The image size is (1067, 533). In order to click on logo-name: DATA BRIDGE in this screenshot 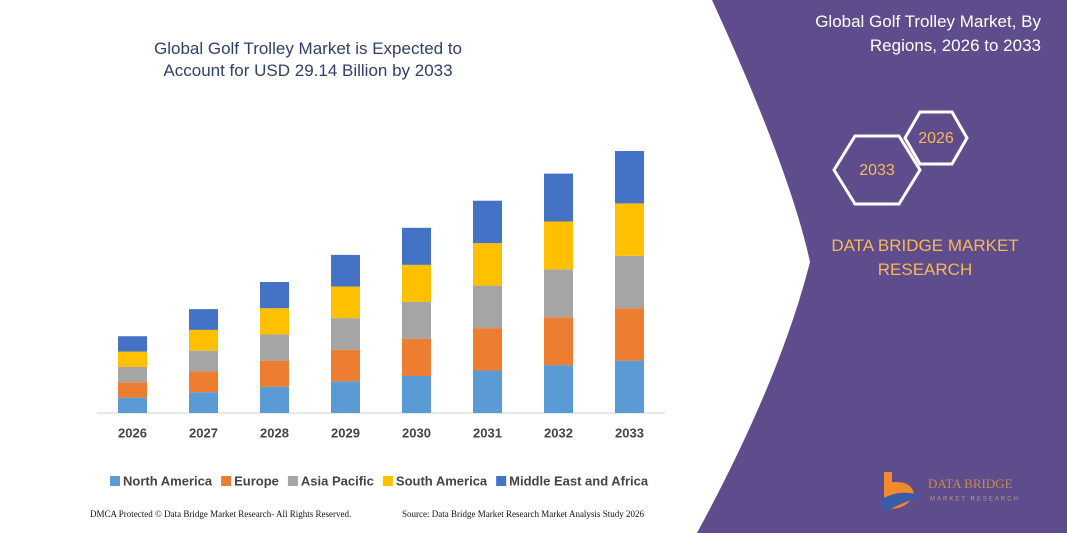, I will do `click(970, 483)`.